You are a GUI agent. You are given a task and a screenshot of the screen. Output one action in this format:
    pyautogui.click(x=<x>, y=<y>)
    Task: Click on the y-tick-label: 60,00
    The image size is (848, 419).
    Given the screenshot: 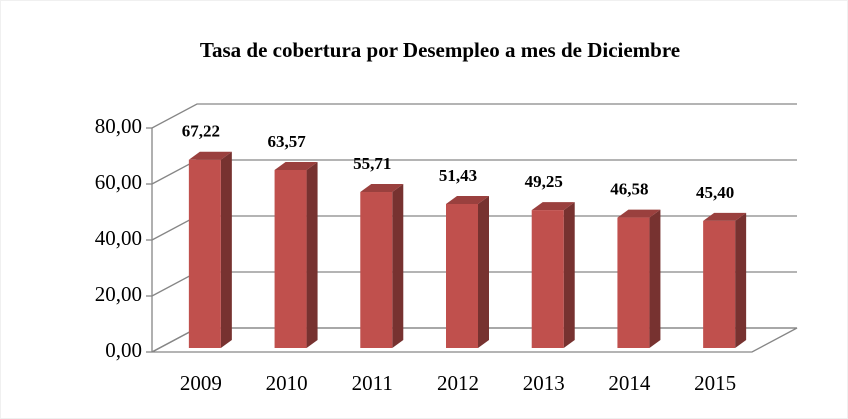 What is the action you would take?
    pyautogui.click(x=118, y=182)
    